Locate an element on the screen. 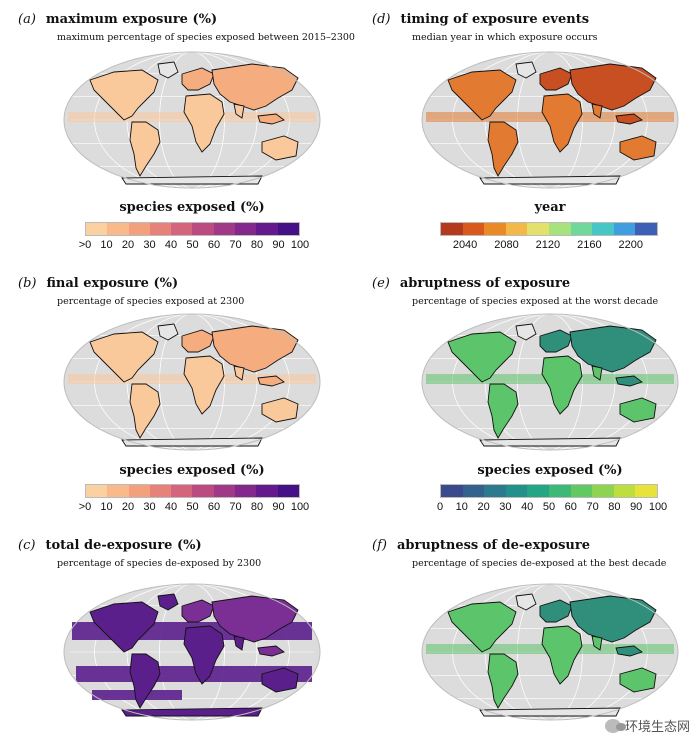 The height and width of the screenshot is (741, 700). colorbar-tick-label: 90 is located at coordinates (278, 245).